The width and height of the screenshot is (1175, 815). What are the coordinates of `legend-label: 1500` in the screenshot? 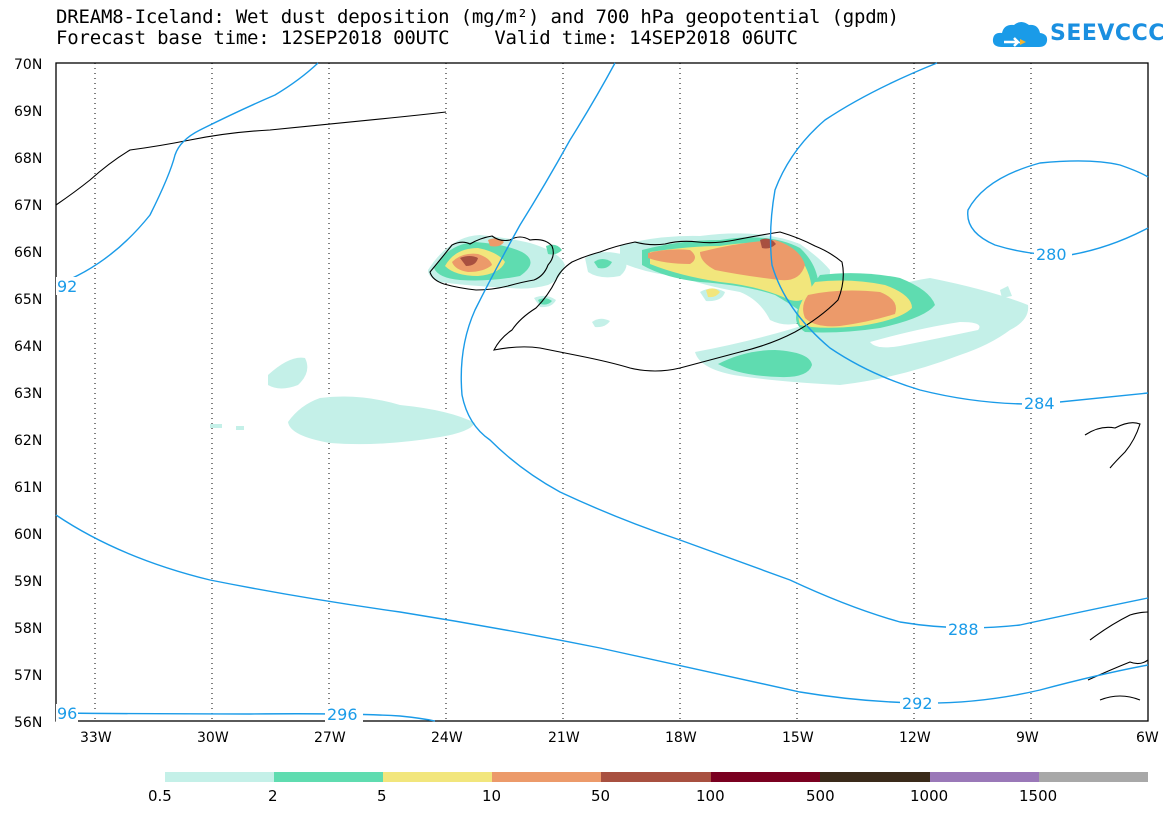 It's located at (1038, 796).